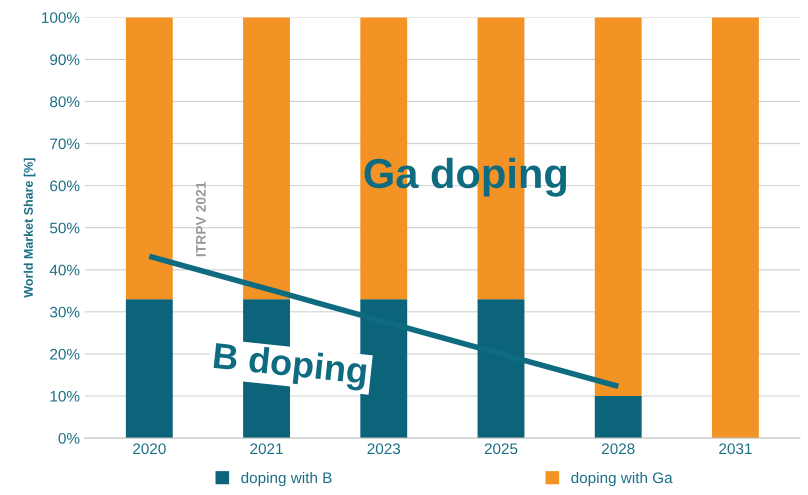 This screenshot has height=495, width=808. What do you see at coordinates (384, 448) in the screenshot?
I see `x-tick-label: 2023` at bounding box center [384, 448].